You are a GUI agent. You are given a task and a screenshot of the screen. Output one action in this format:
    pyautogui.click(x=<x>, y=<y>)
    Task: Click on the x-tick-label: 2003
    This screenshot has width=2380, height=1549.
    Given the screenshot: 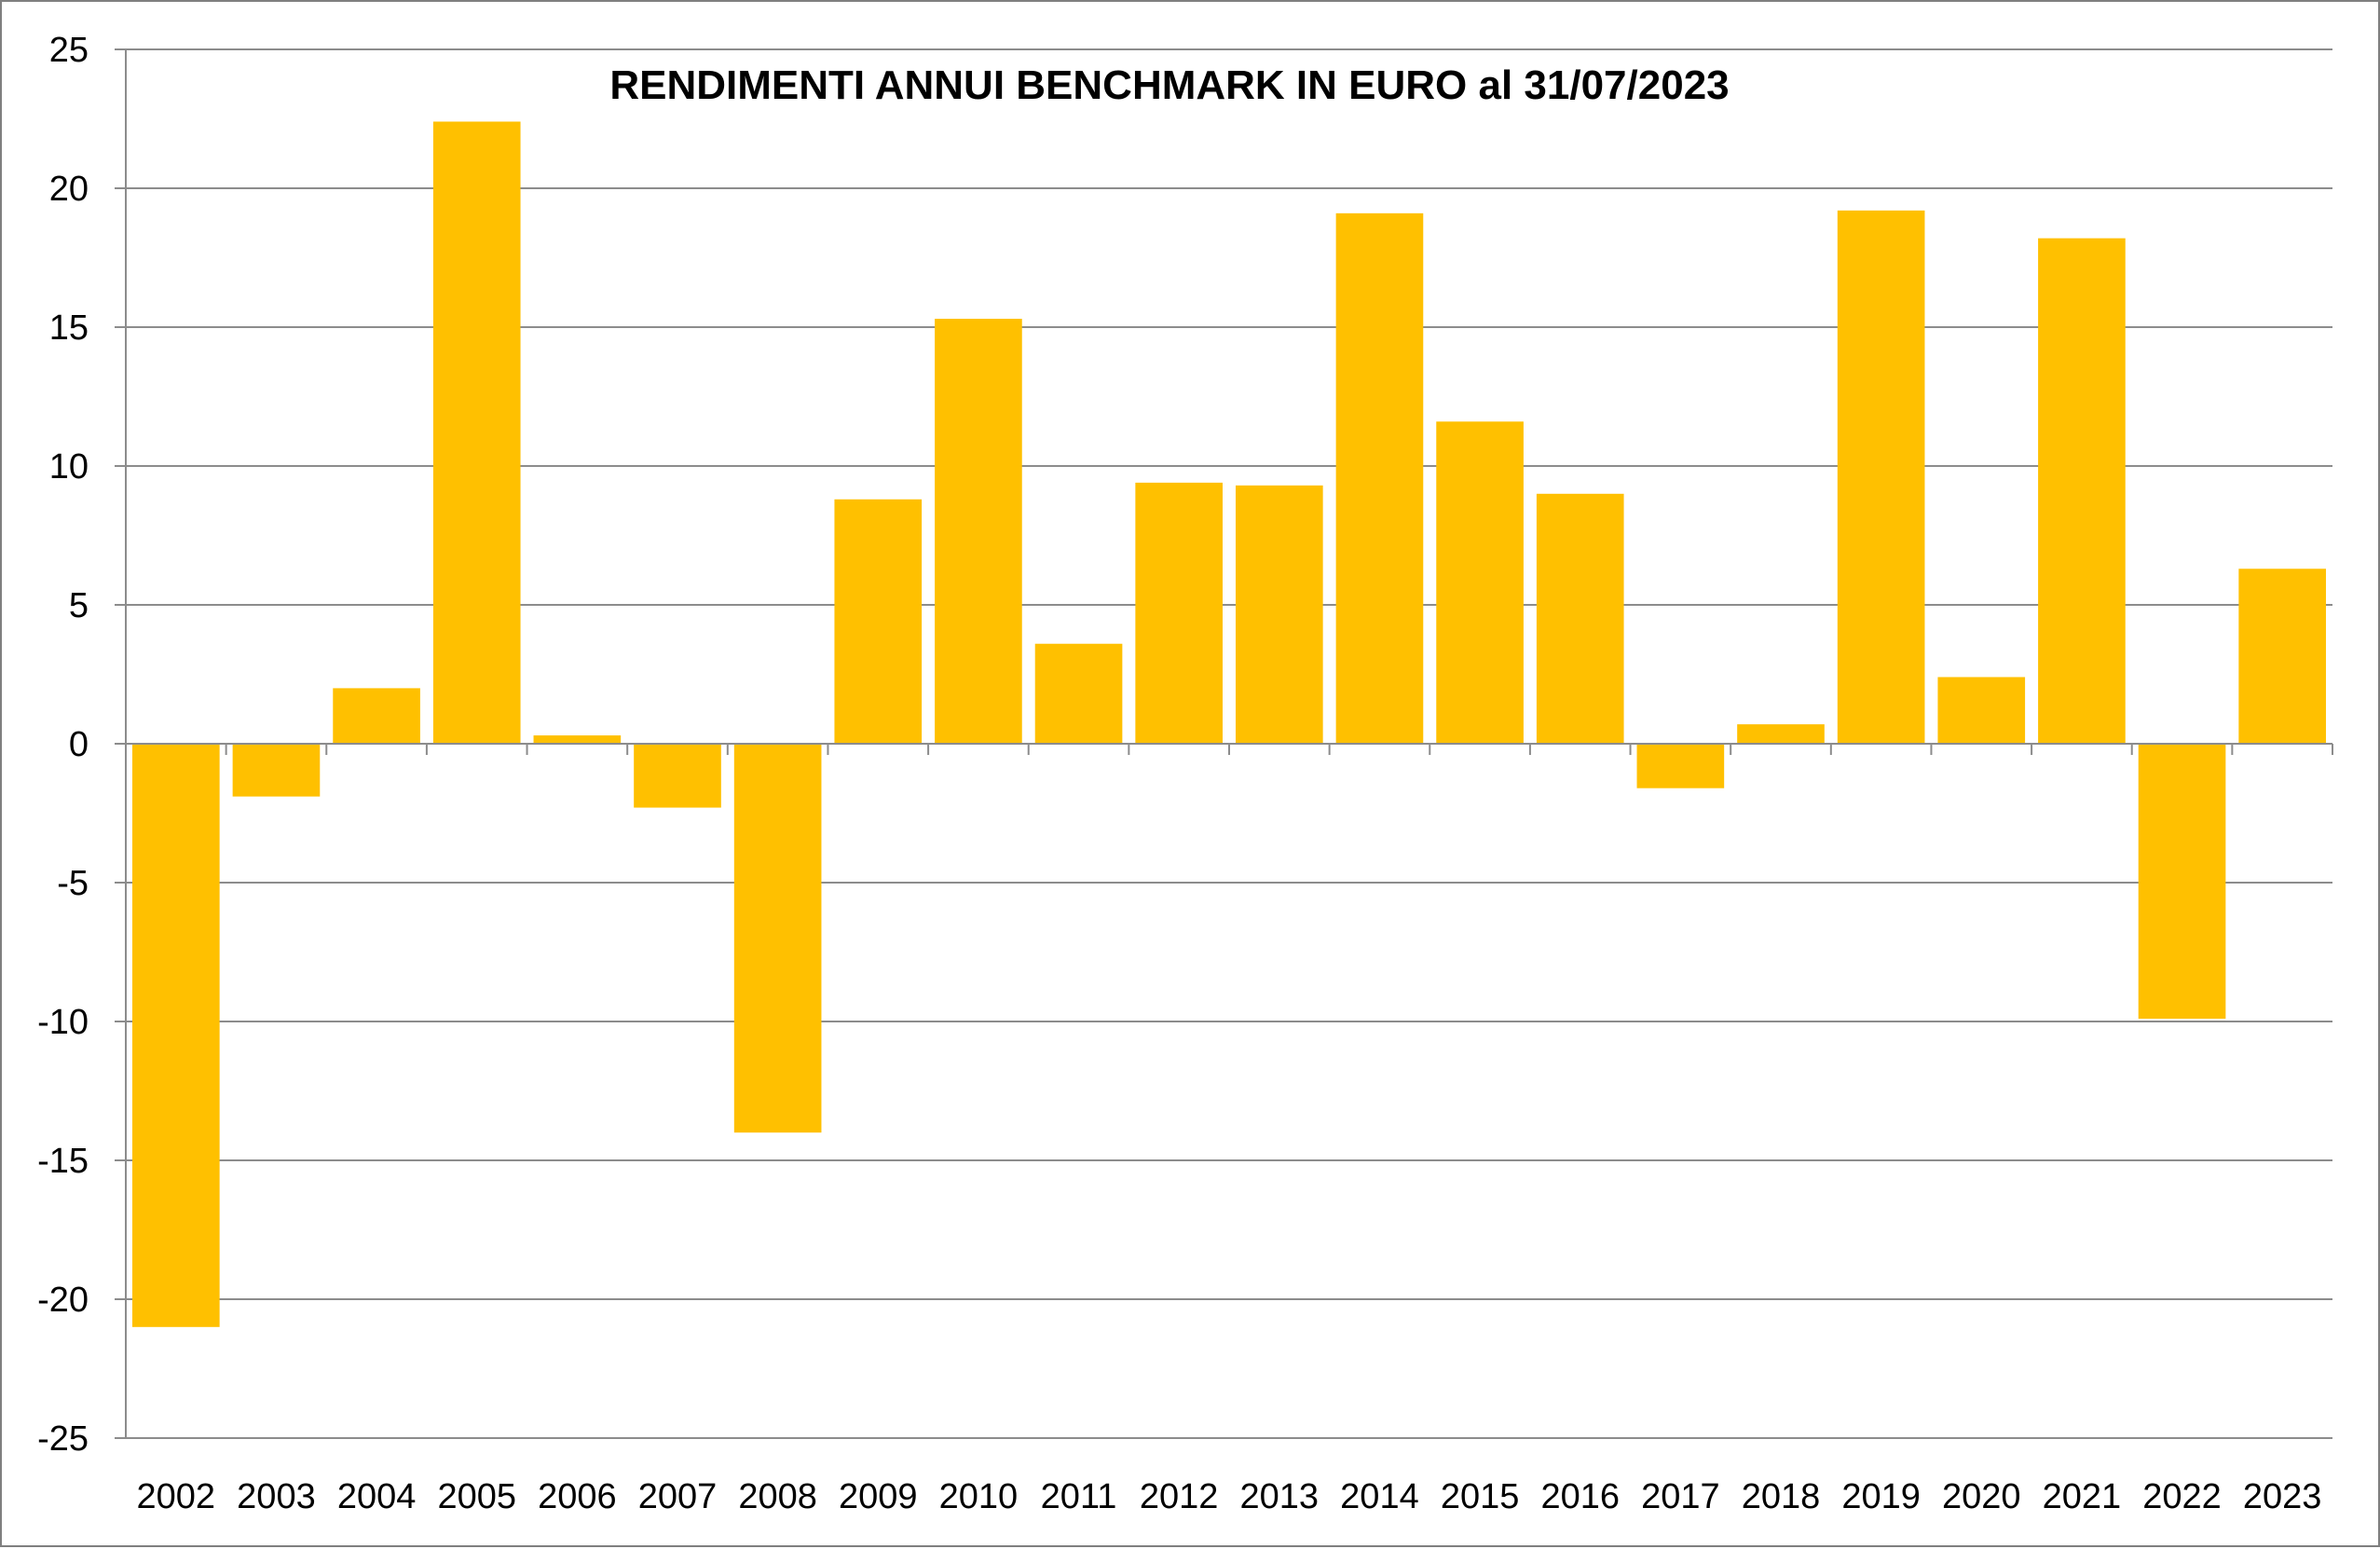 What is the action you would take?
    pyautogui.click(x=276, y=1496)
    